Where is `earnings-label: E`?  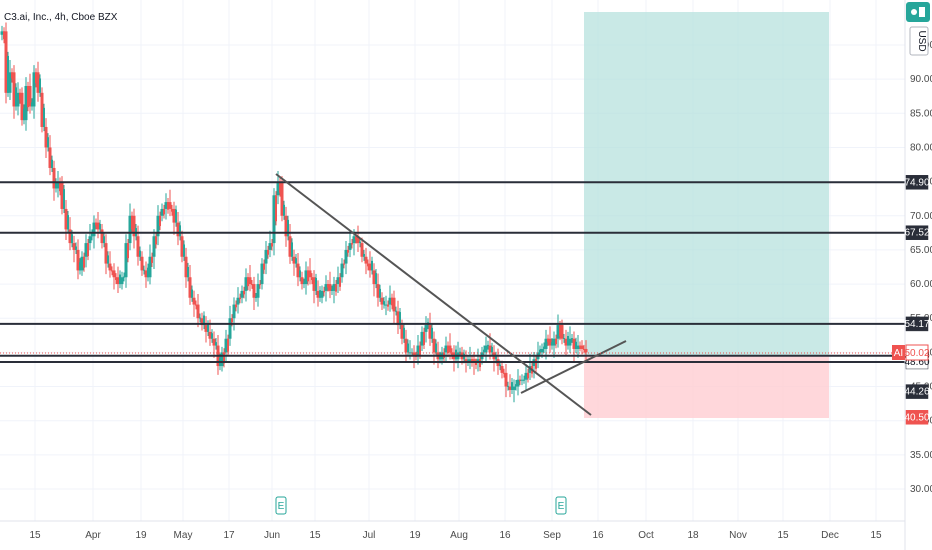
earnings-label: E is located at coordinates (281, 506).